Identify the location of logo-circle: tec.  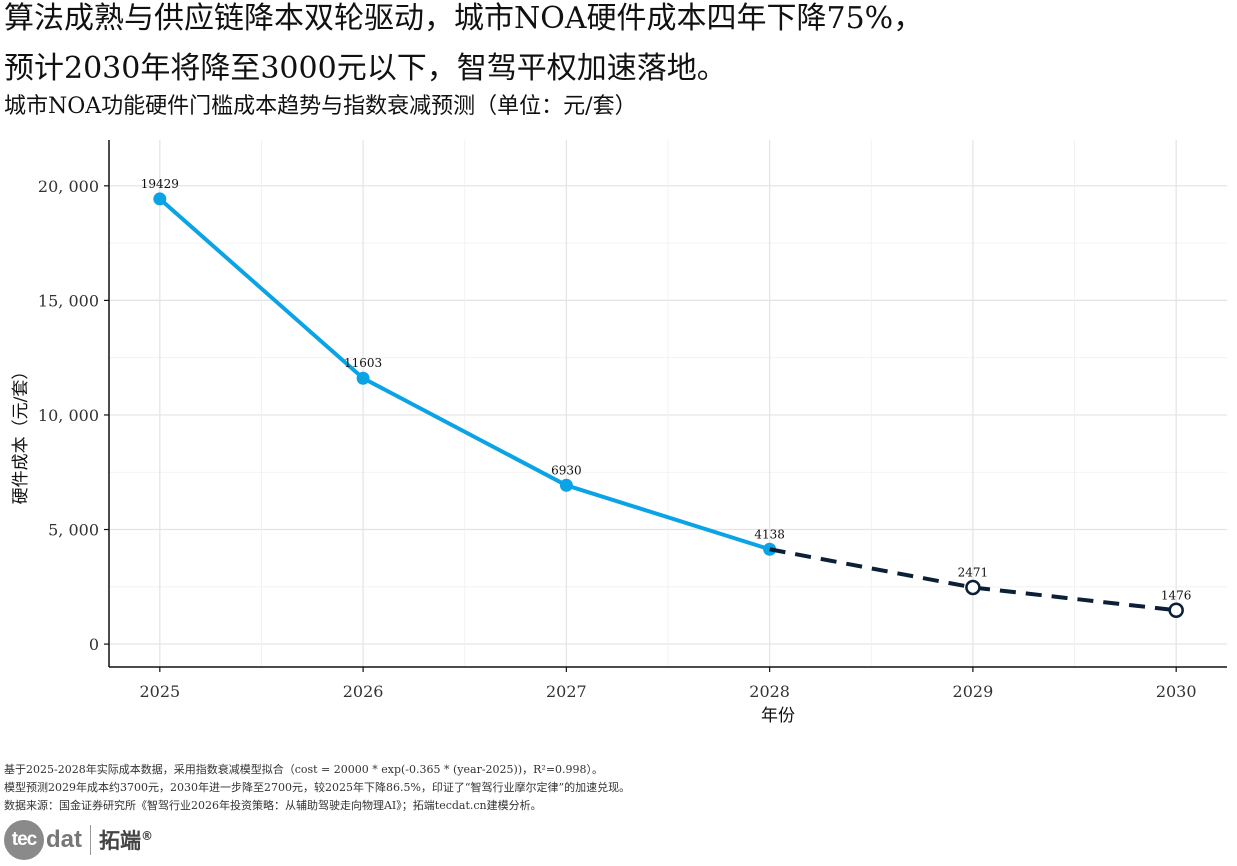
(24, 840).